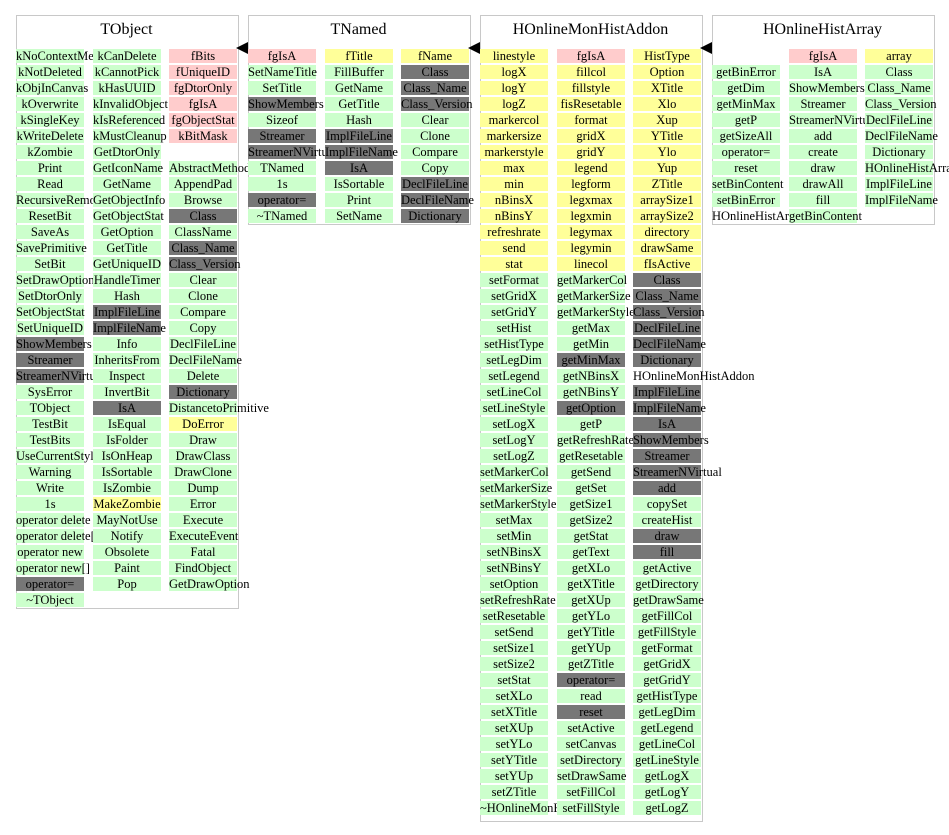 Image resolution: width=949 pixels, height=835 pixels. What do you see at coordinates (591, 424) in the screenshot?
I see `member-cell: getP` at bounding box center [591, 424].